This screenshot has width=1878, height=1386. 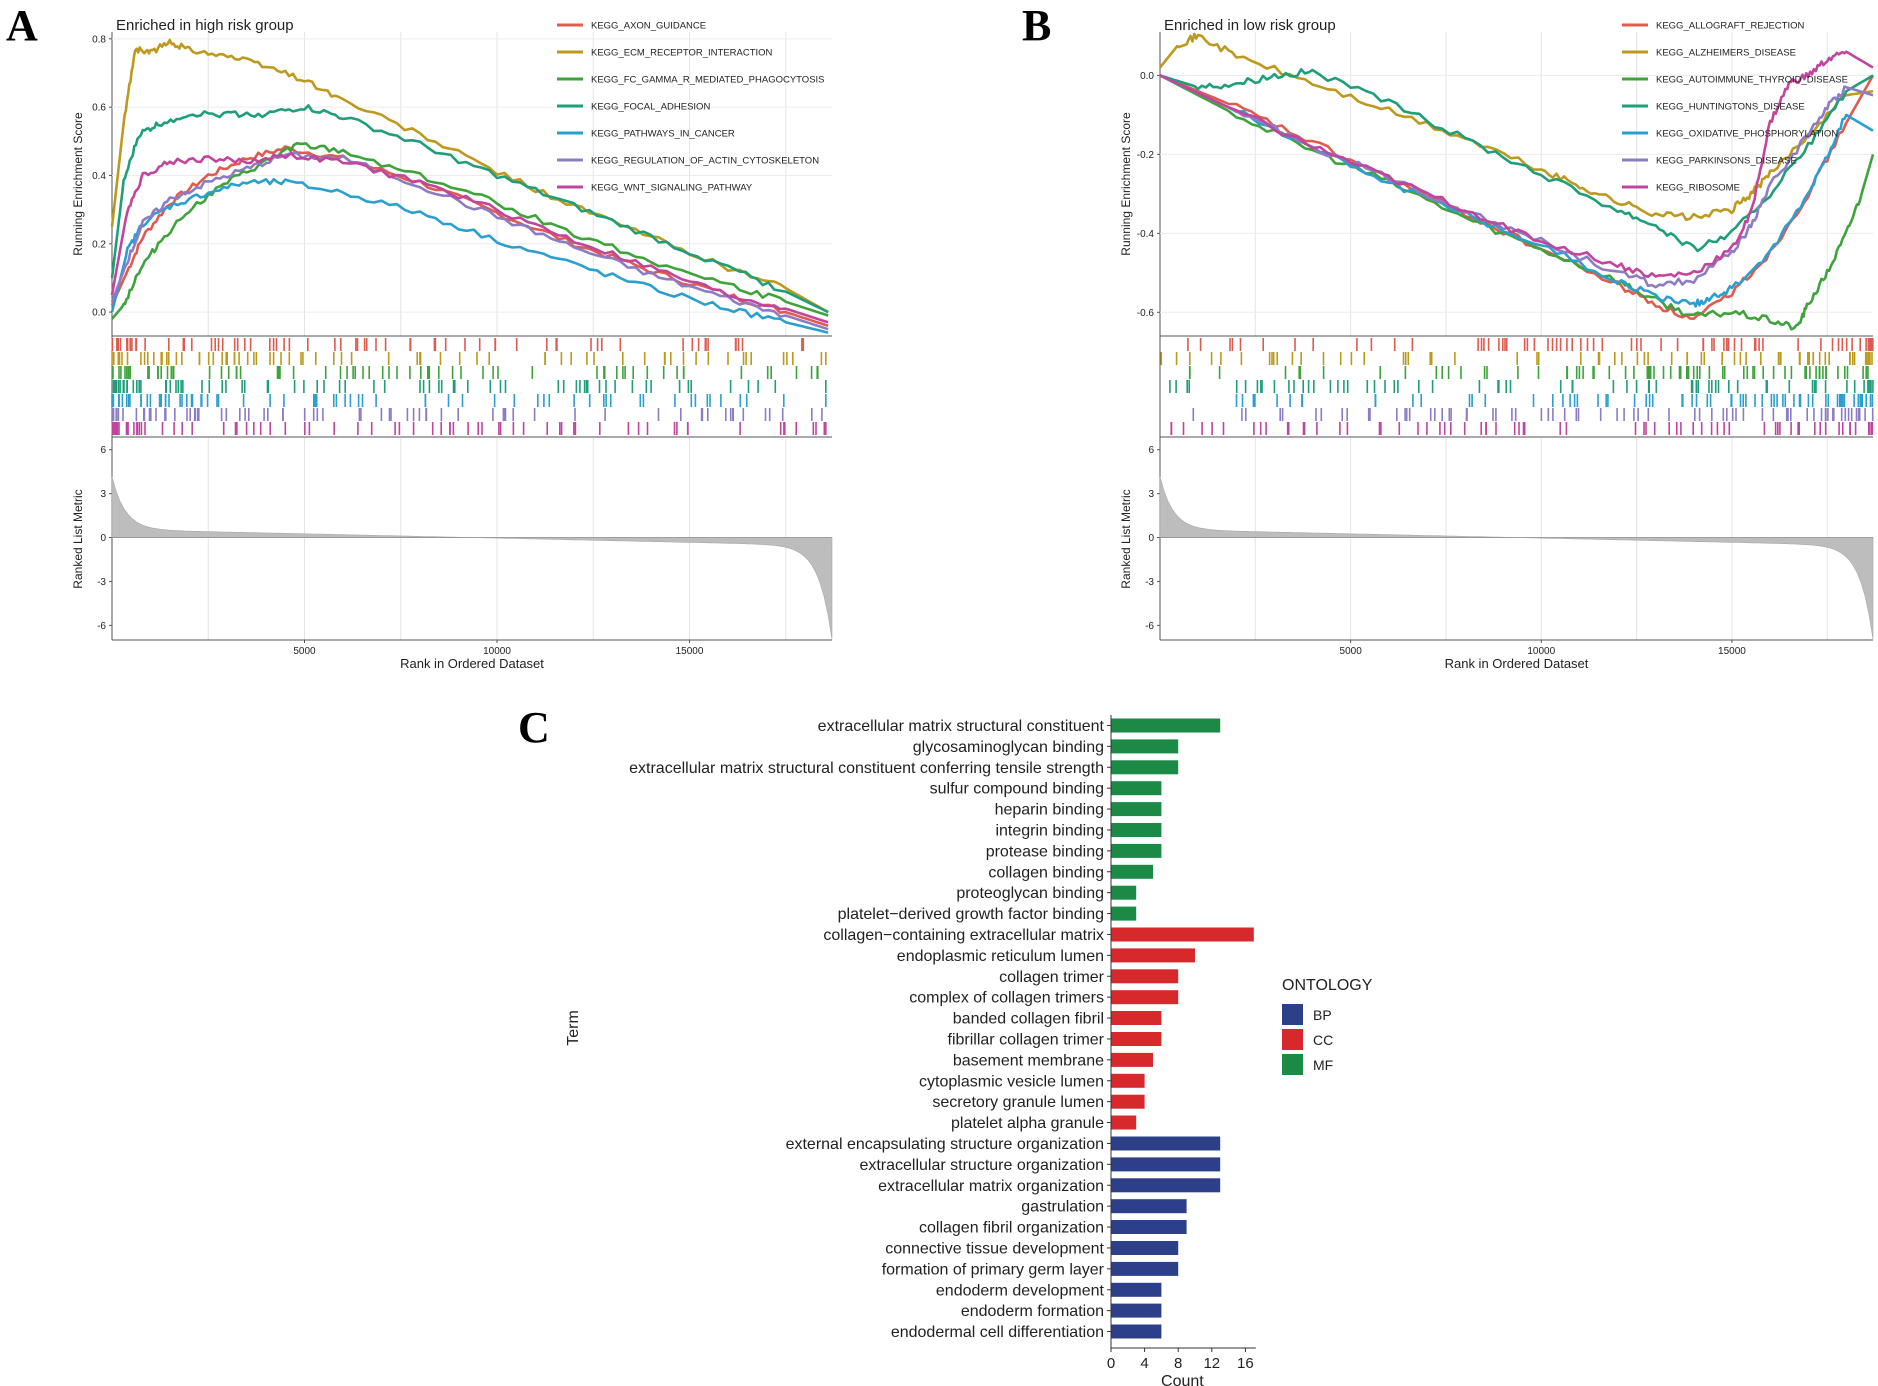 I want to click on term-label: integrin binding, so click(x=1049, y=830).